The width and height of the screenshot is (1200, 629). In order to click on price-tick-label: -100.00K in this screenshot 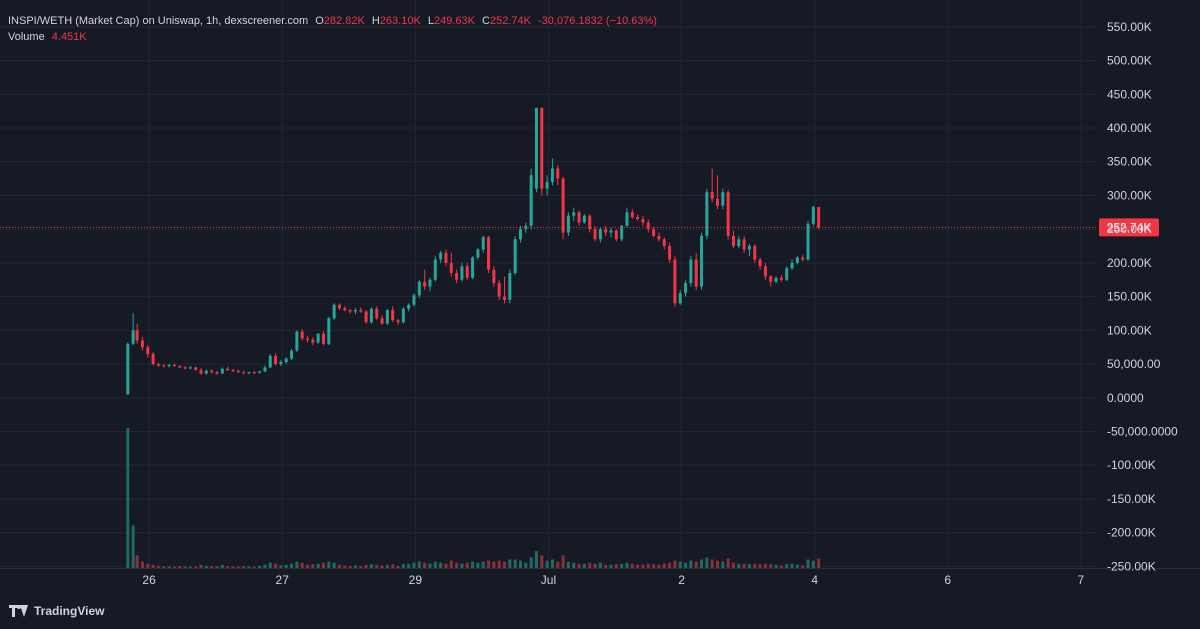, I will do `click(1131, 465)`.